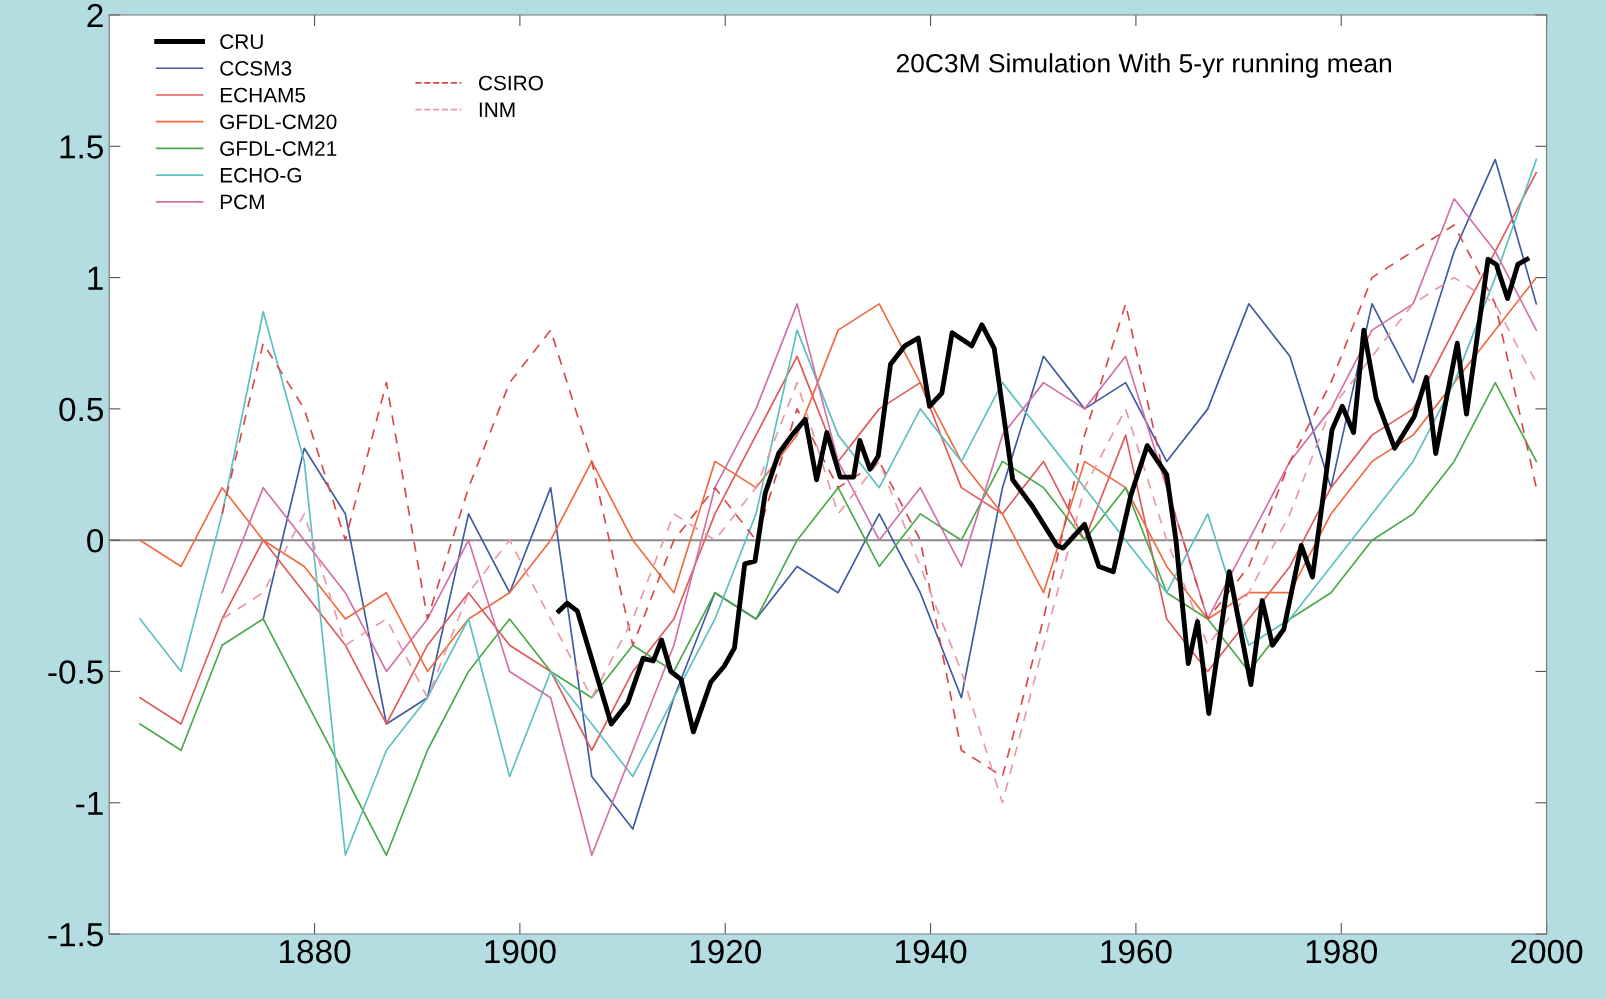  Describe the element at coordinates (260, 175) in the screenshot. I see `legend-label: ECHO-G` at that location.